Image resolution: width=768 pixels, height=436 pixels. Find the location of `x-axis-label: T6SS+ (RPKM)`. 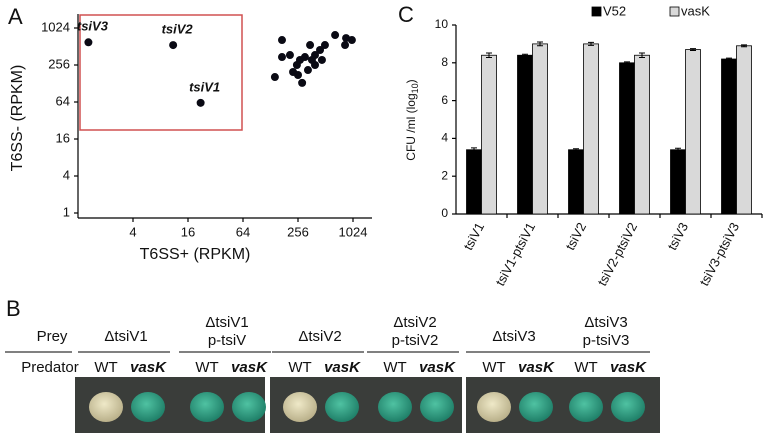

x-axis-label: T6SS+ (RPKM) is located at coordinates (195, 254).